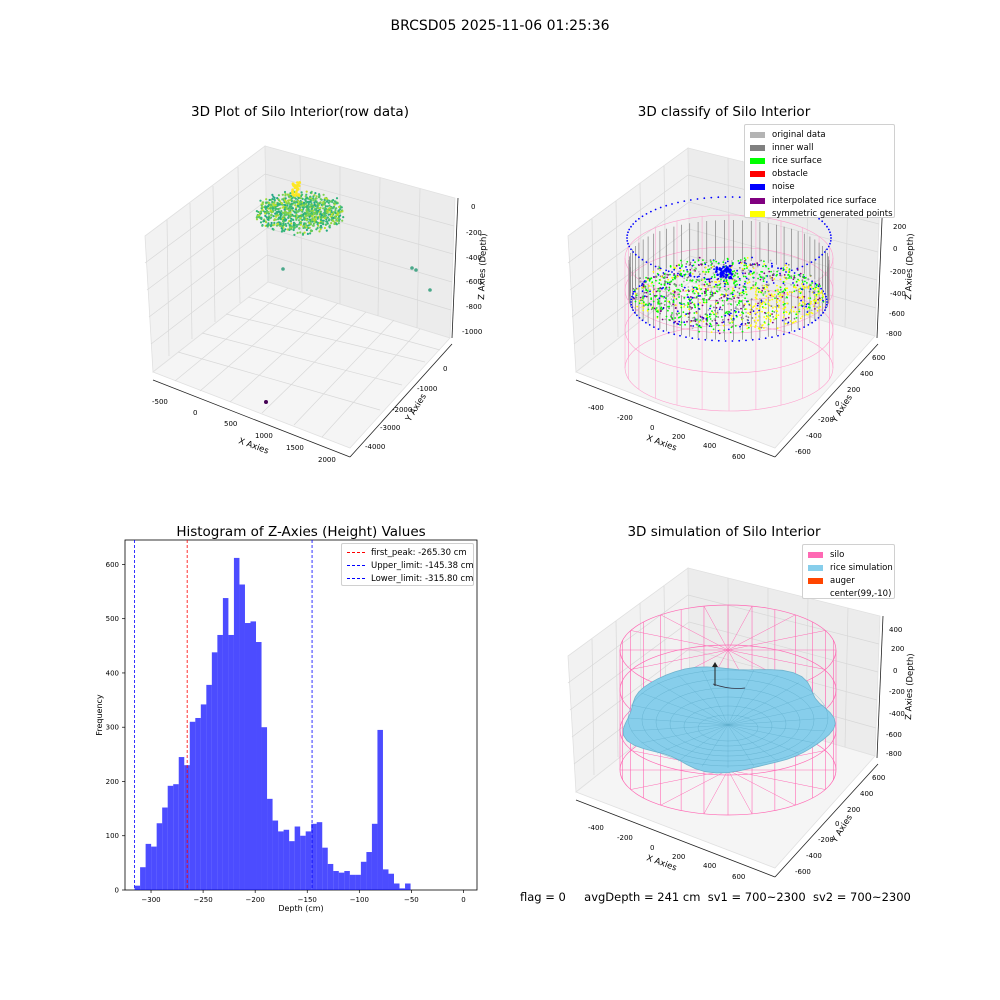 The image size is (1000, 1000). I want to click on legend-label: center(99,-10), so click(861, 594).